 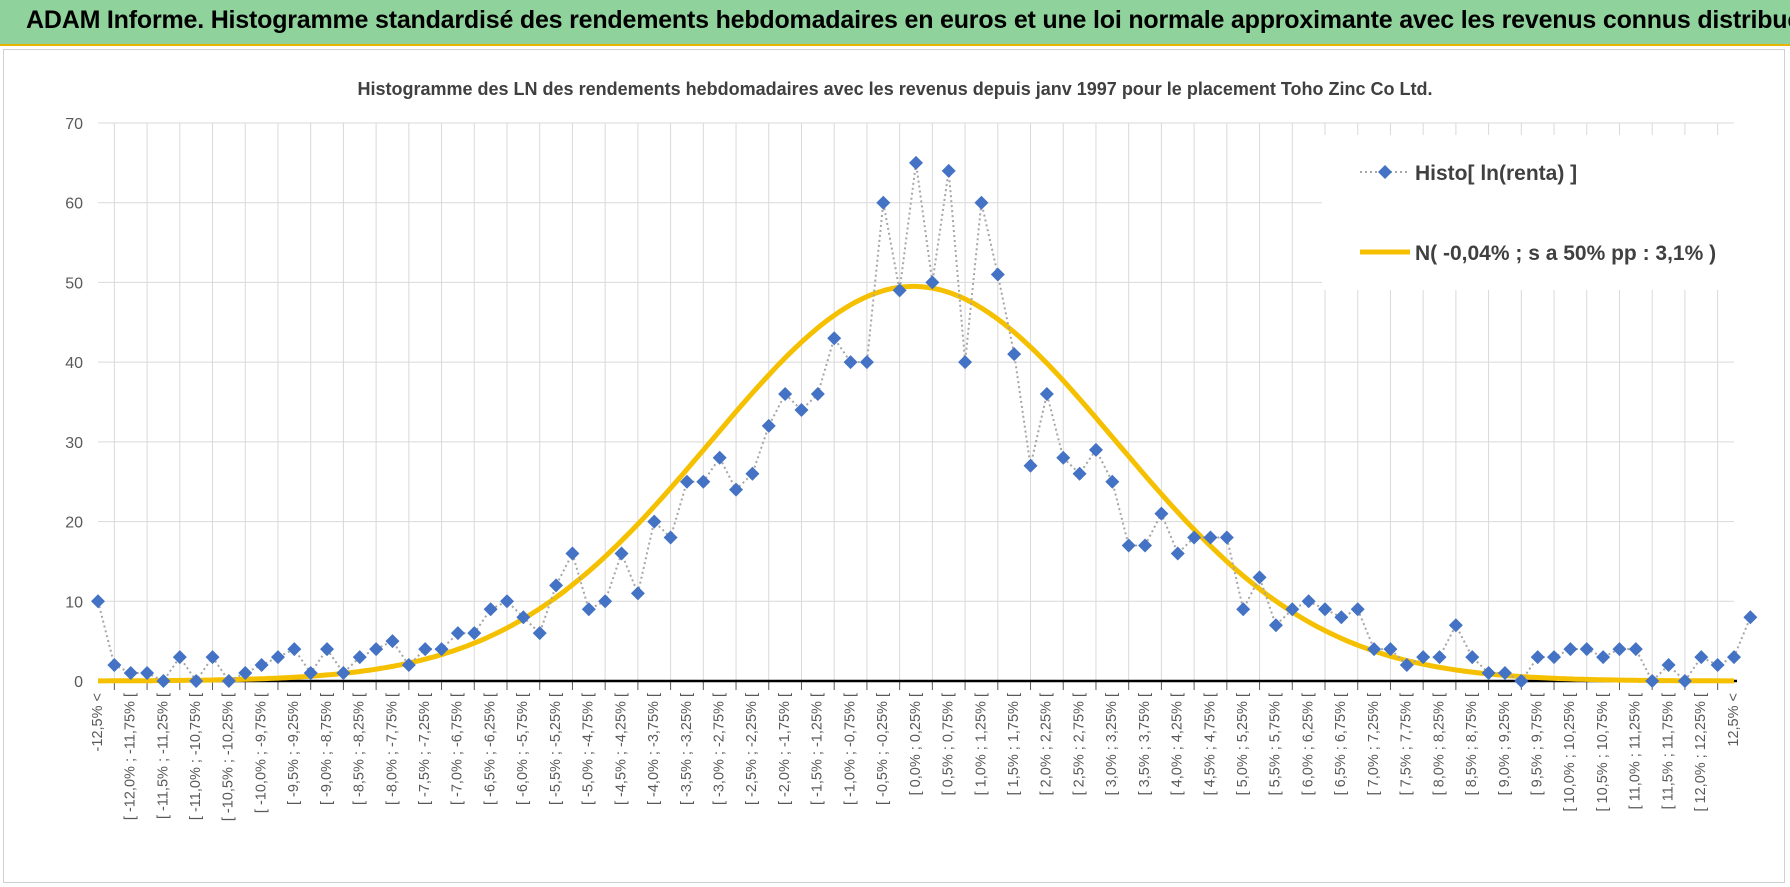 I want to click on x-tick-label: 12,5% <, so click(x=1734, y=720).